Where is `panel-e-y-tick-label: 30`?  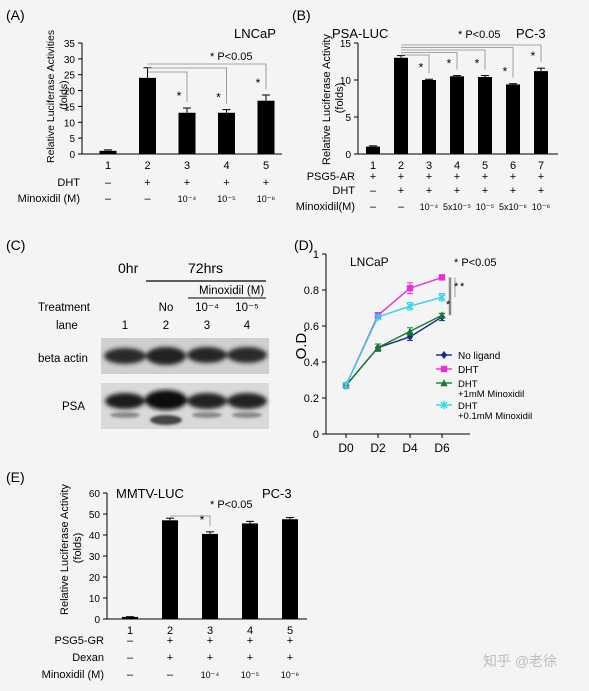
panel-e-y-tick-label: 30 is located at coordinates (95, 557).